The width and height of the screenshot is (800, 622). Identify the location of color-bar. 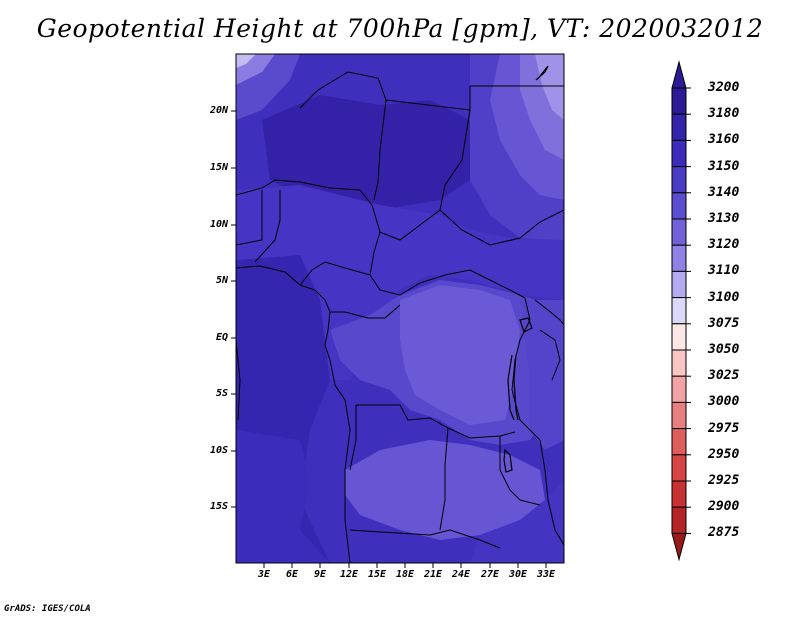
(681, 311).